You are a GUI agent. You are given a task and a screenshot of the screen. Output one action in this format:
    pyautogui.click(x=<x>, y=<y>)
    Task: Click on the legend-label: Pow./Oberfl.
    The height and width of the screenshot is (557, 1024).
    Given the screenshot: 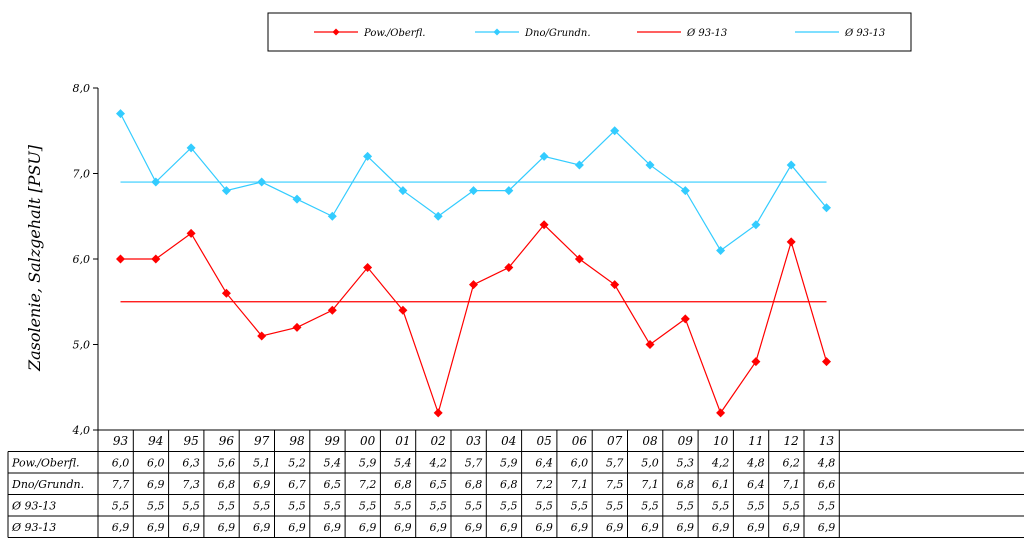 What is the action you would take?
    pyautogui.click(x=394, y=33)
    